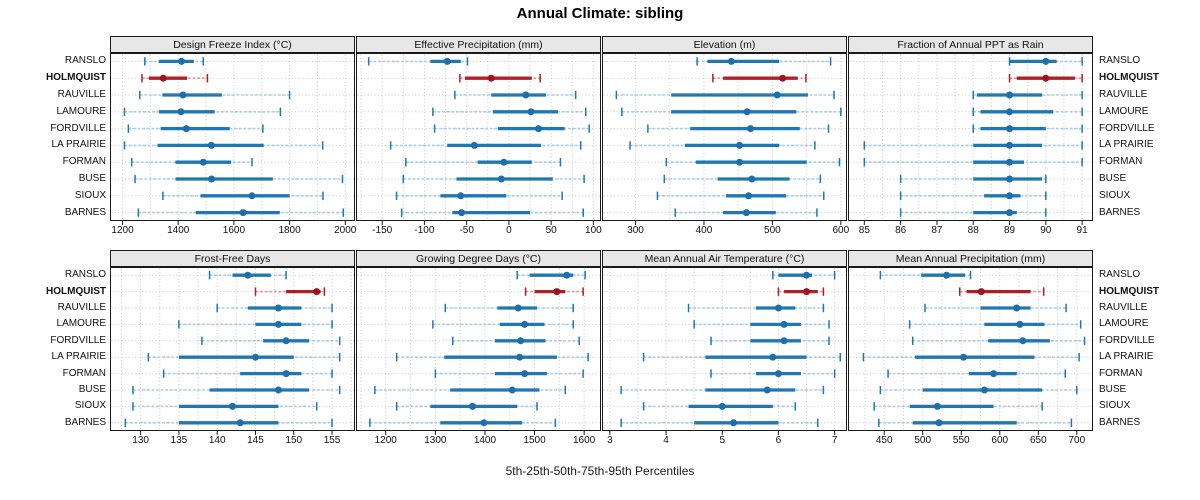 This screenshot has width=1200, height=500. I want to click on panel-design-freeze-index-c-, so click(232, 139).